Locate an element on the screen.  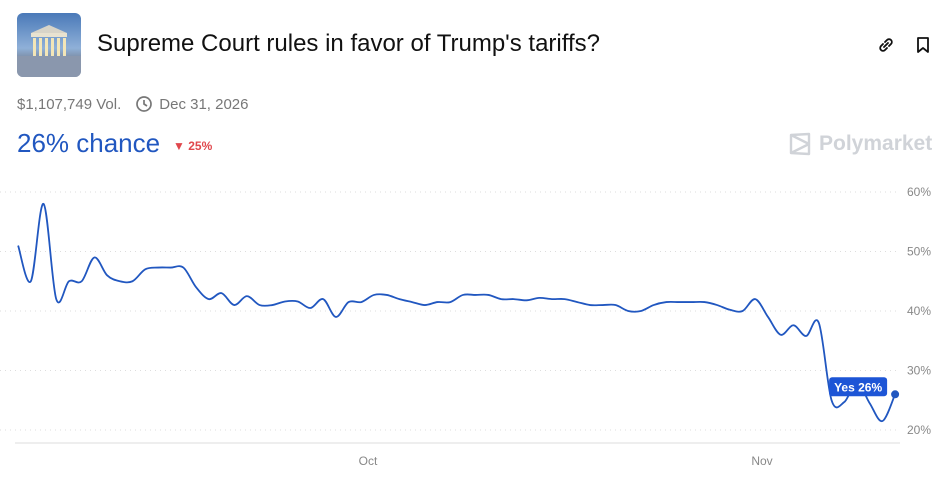
tooltip-box is located at coordinates (858, 387).